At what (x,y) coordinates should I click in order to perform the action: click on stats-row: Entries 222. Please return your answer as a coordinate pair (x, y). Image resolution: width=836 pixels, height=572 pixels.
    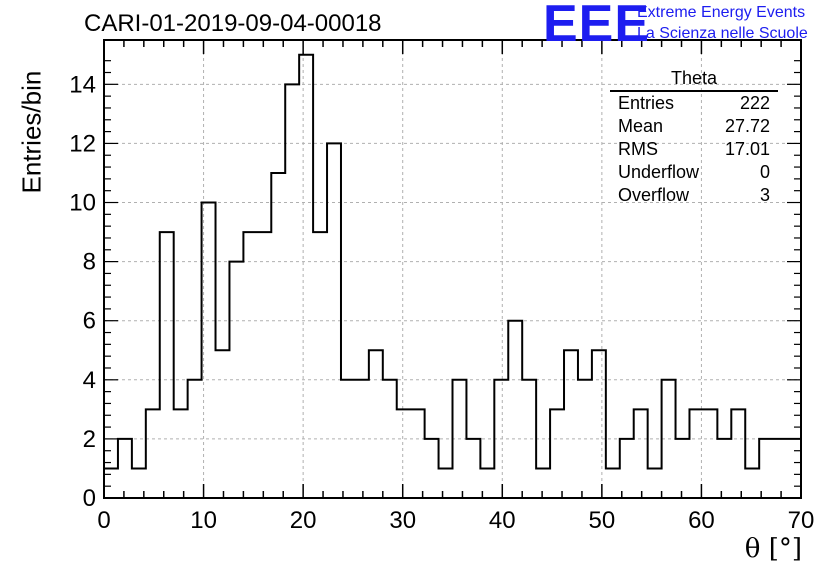
    Looking at the image, I should click on (694, 103).